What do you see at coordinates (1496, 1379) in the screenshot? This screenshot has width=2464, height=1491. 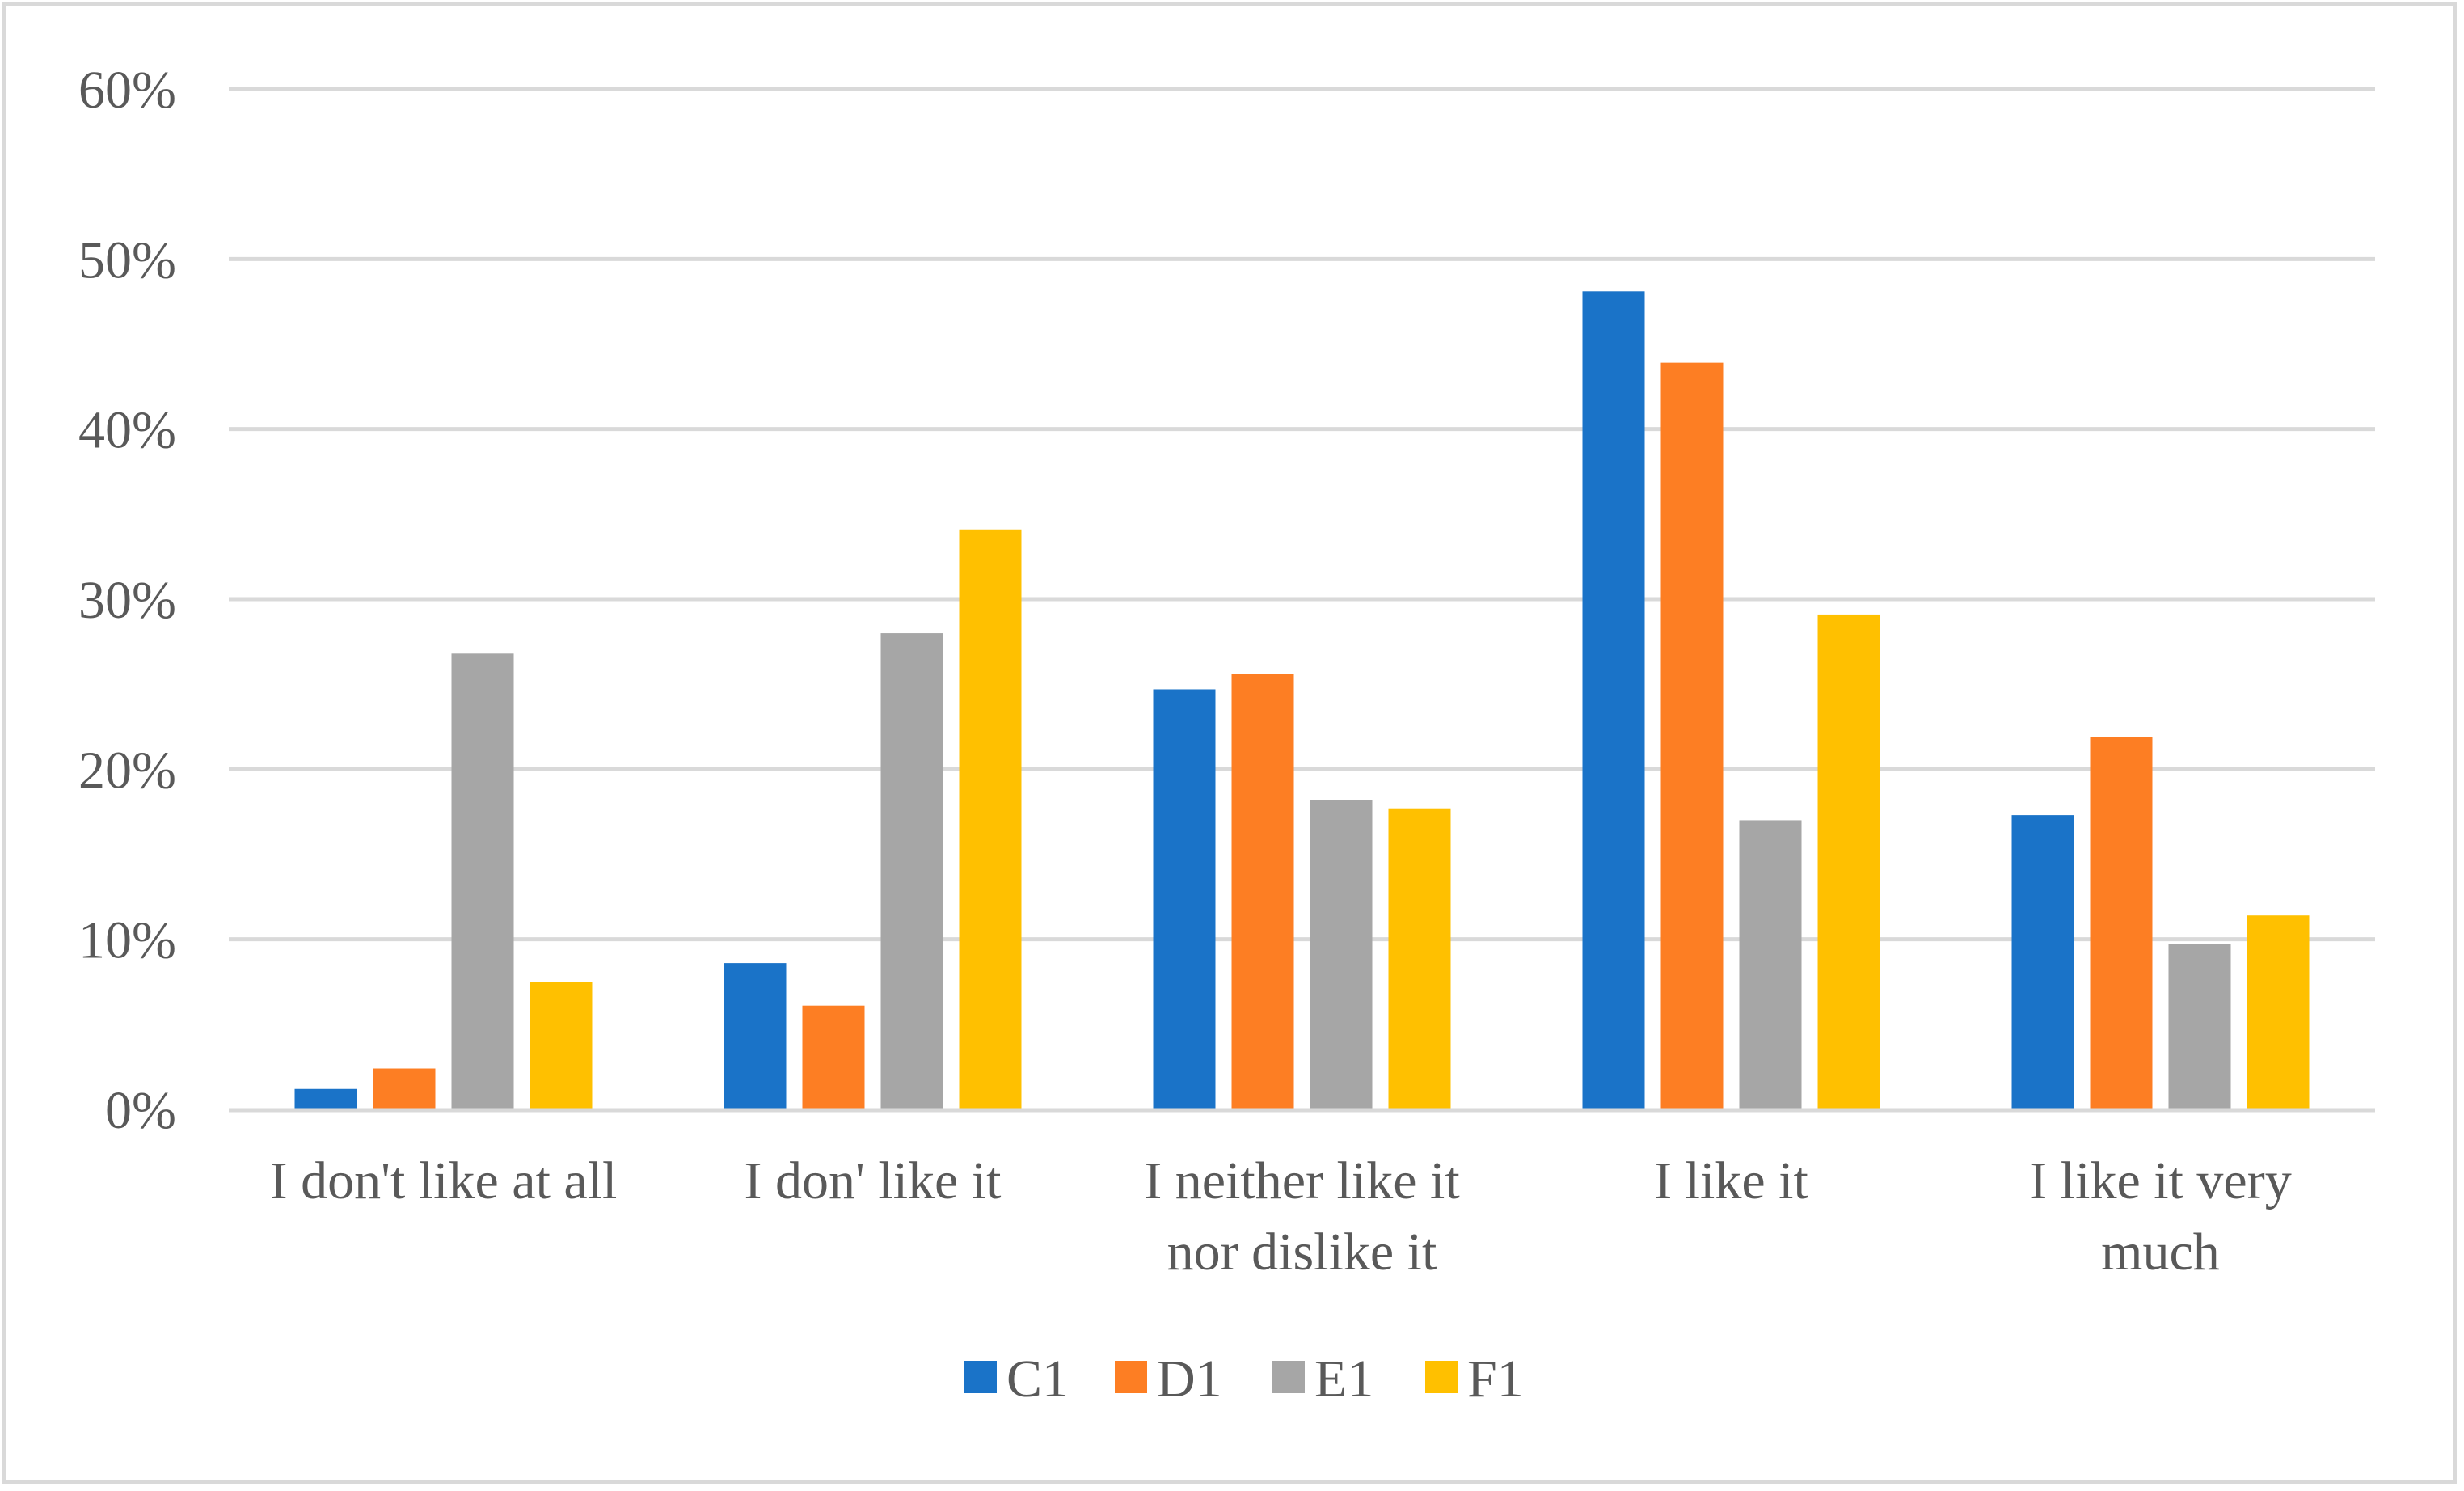 I see `legend-label-f1: F1` at bounding box center [1496, 1379].